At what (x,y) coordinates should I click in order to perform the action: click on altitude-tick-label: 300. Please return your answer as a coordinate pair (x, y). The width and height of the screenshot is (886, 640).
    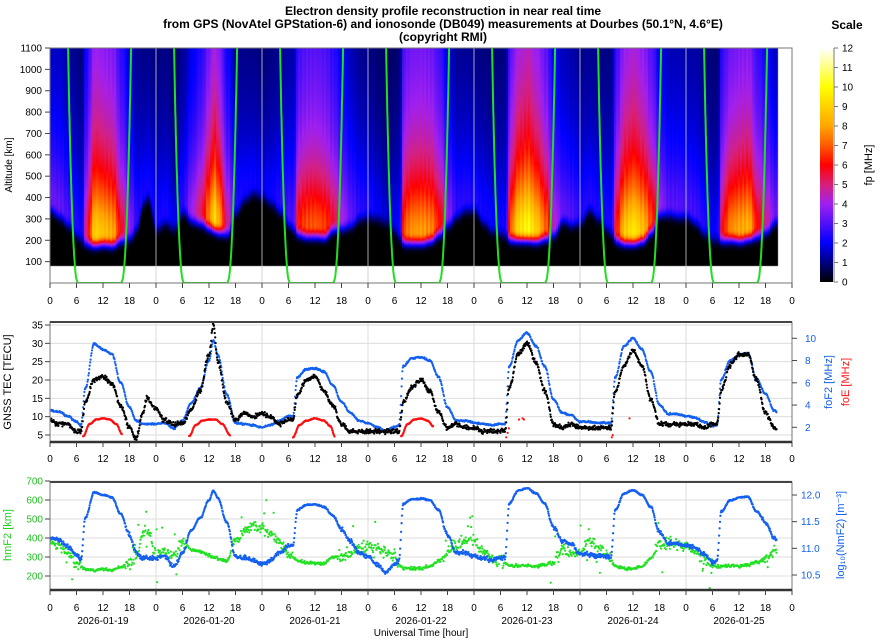
    Looking at the image, I should click on (33, 219).